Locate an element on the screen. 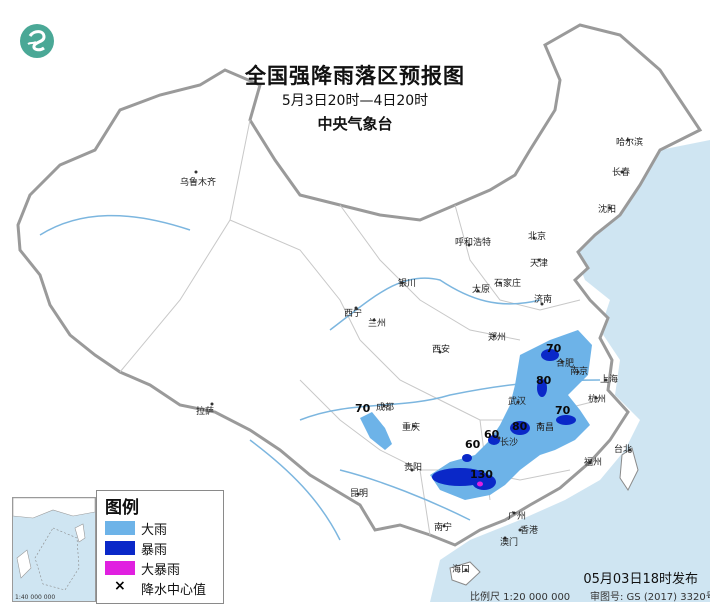 Image resolution: width=710 pixels, height=604 pixels. heavy-rain-swatch is located at coordinates (120, 528).